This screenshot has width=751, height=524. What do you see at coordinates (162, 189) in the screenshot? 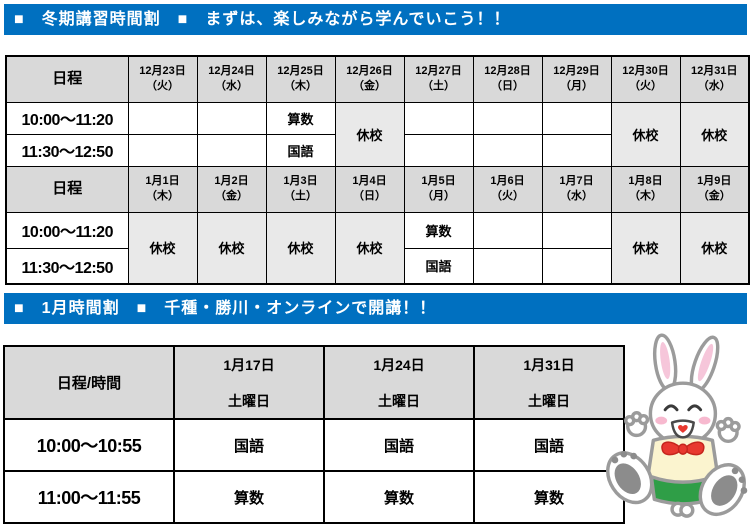
I see `date-header-cell: 1月1日 （木）` at bounding box center [162, 189].